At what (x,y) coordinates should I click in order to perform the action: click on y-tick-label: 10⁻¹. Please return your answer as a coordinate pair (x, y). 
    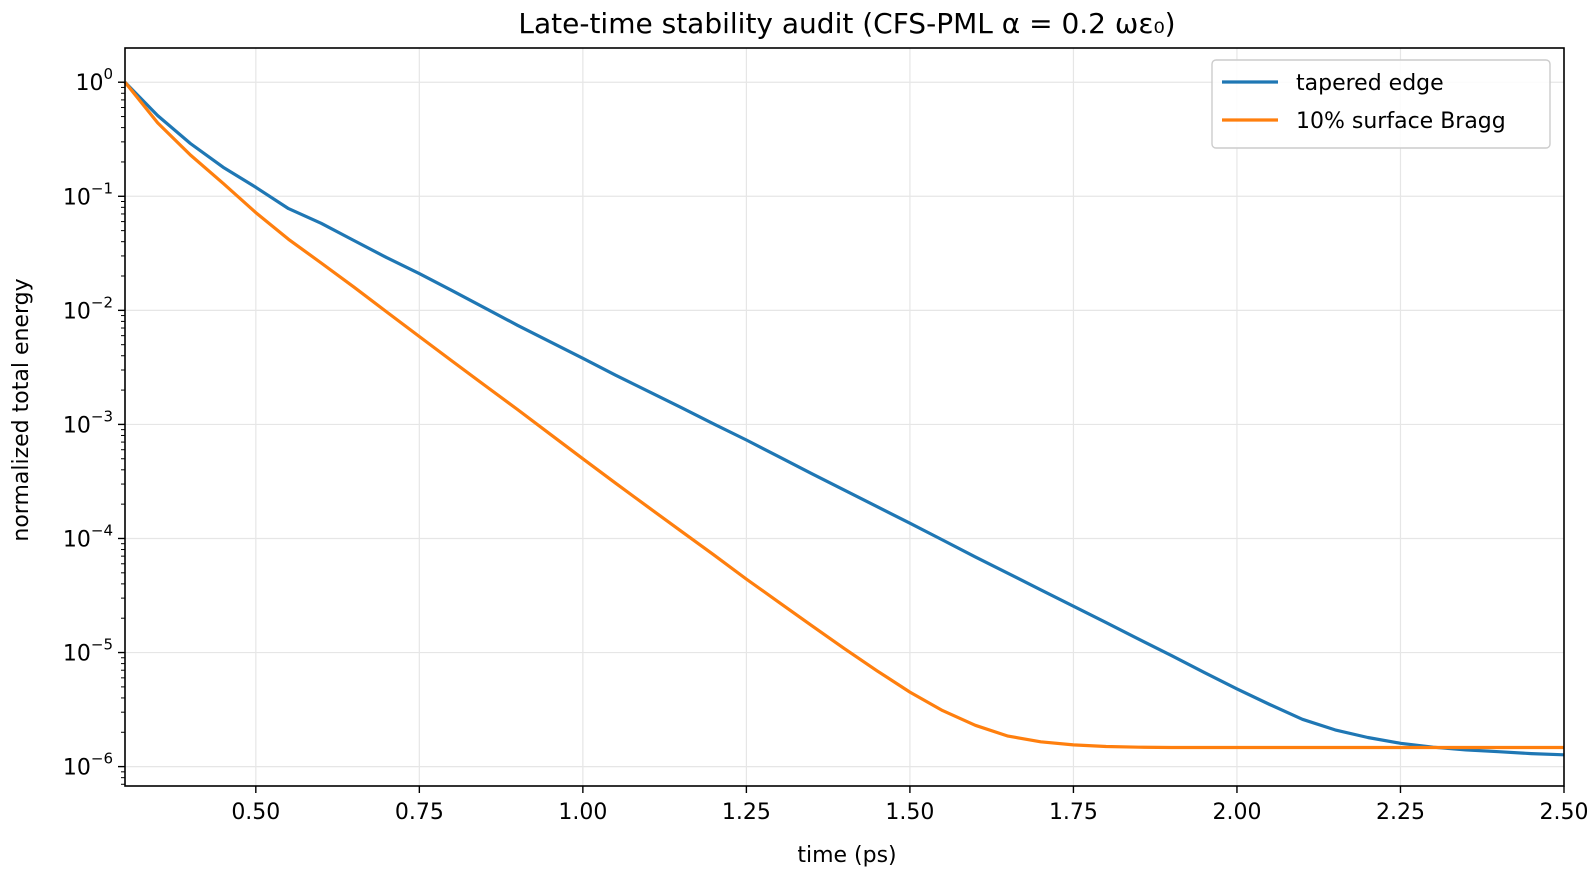
    Looking at the image, I should click on (88, 194).